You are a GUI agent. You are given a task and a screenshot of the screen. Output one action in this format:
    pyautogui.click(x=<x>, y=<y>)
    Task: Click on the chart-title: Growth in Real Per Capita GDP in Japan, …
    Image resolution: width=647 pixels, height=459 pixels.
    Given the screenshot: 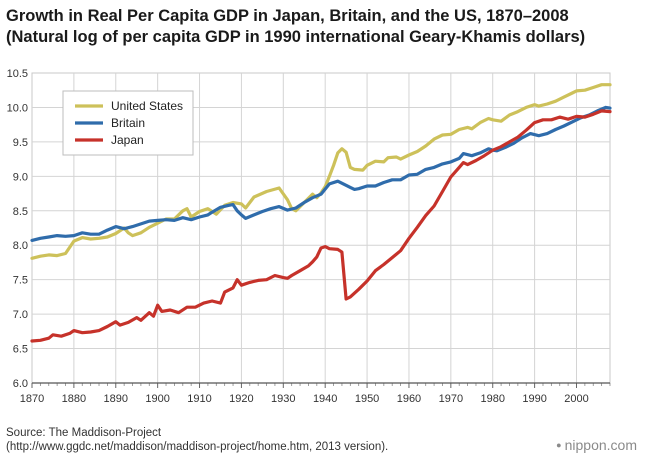 What is the action you would take?
    pyautogui.click(x=287, y=16)
    